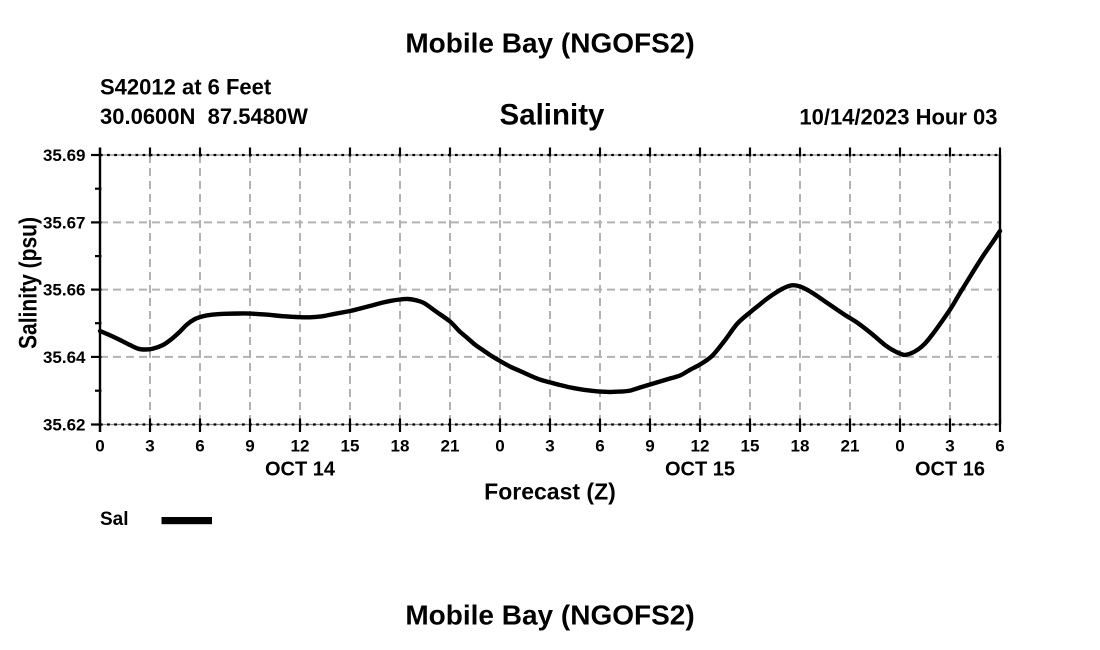 Image resolution: width=1100 pixels, height=650 pixels. Describe the element at coordinates (700, 470) in the screenshot. I see `svg-text: OCT 15` at that location.